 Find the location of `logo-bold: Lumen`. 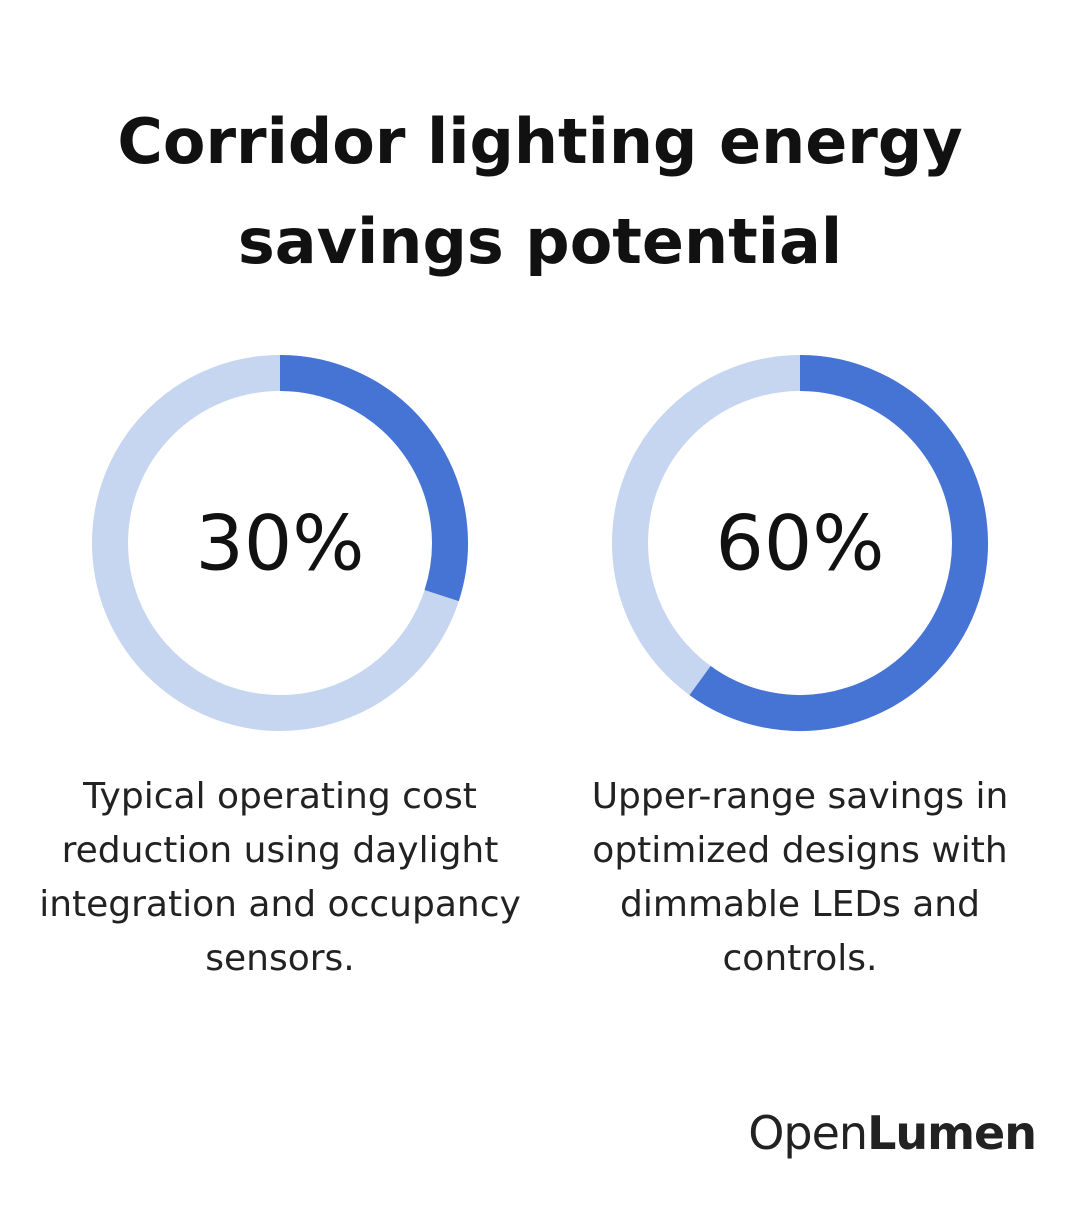

logo-bold: Lumen is located at coordinates (952, 1133).